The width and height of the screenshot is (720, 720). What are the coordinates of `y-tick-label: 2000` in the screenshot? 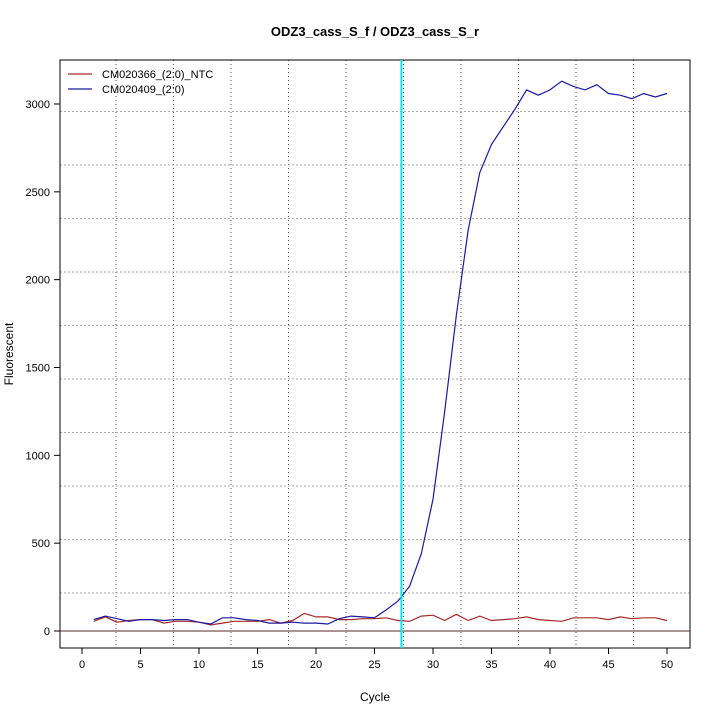 It's located at (38, 281).